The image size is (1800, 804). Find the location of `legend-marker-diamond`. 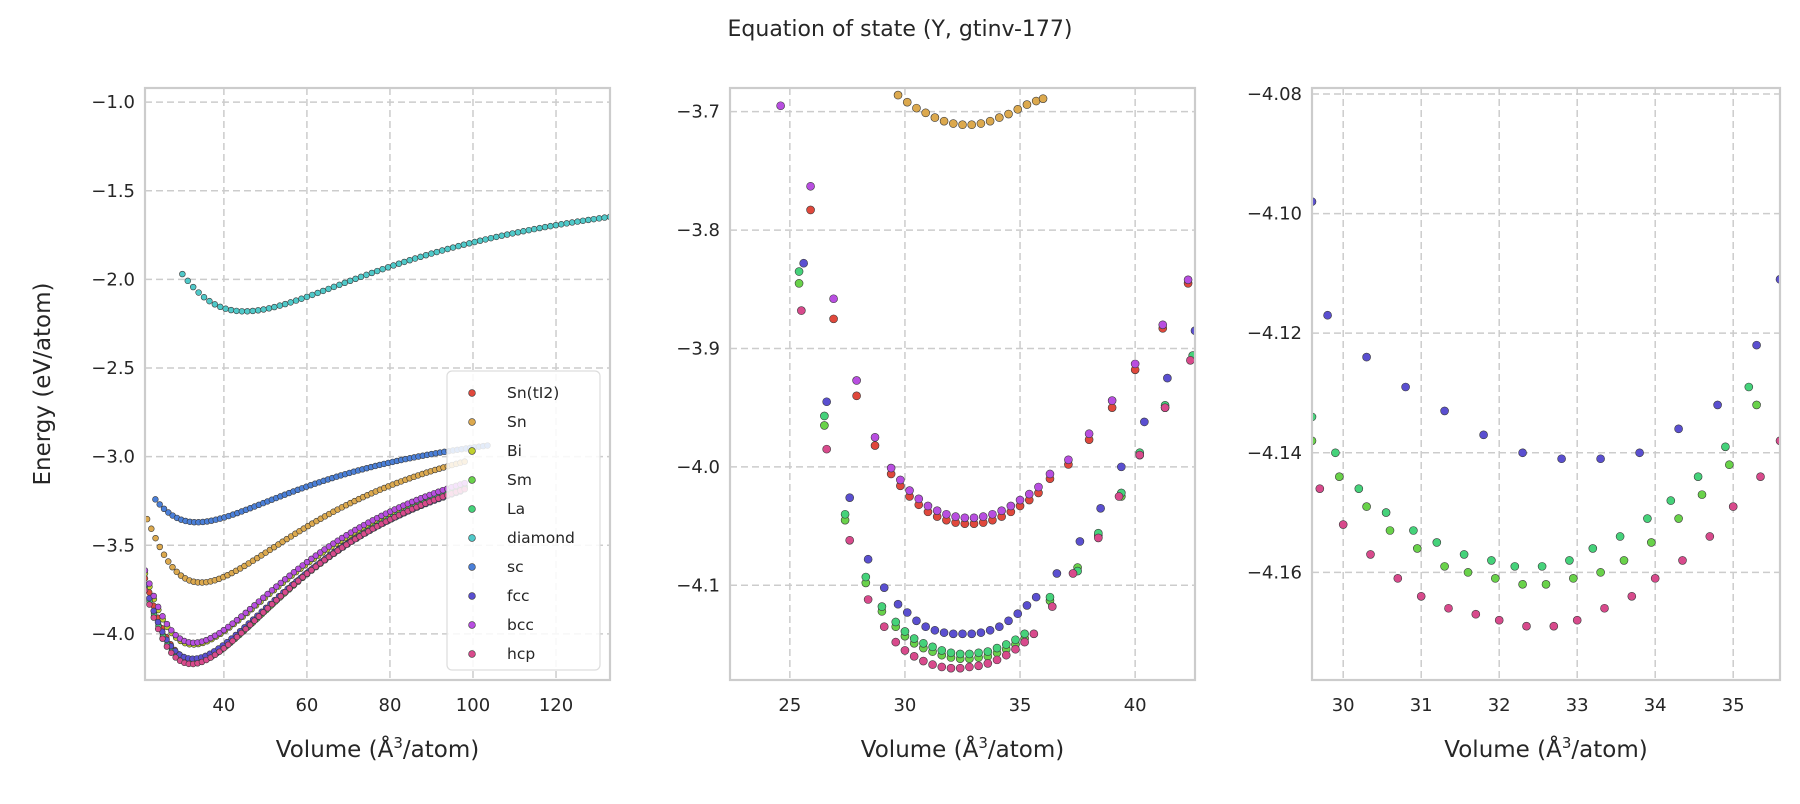

legend-marker-diamond is located at coordinates (472, 538).